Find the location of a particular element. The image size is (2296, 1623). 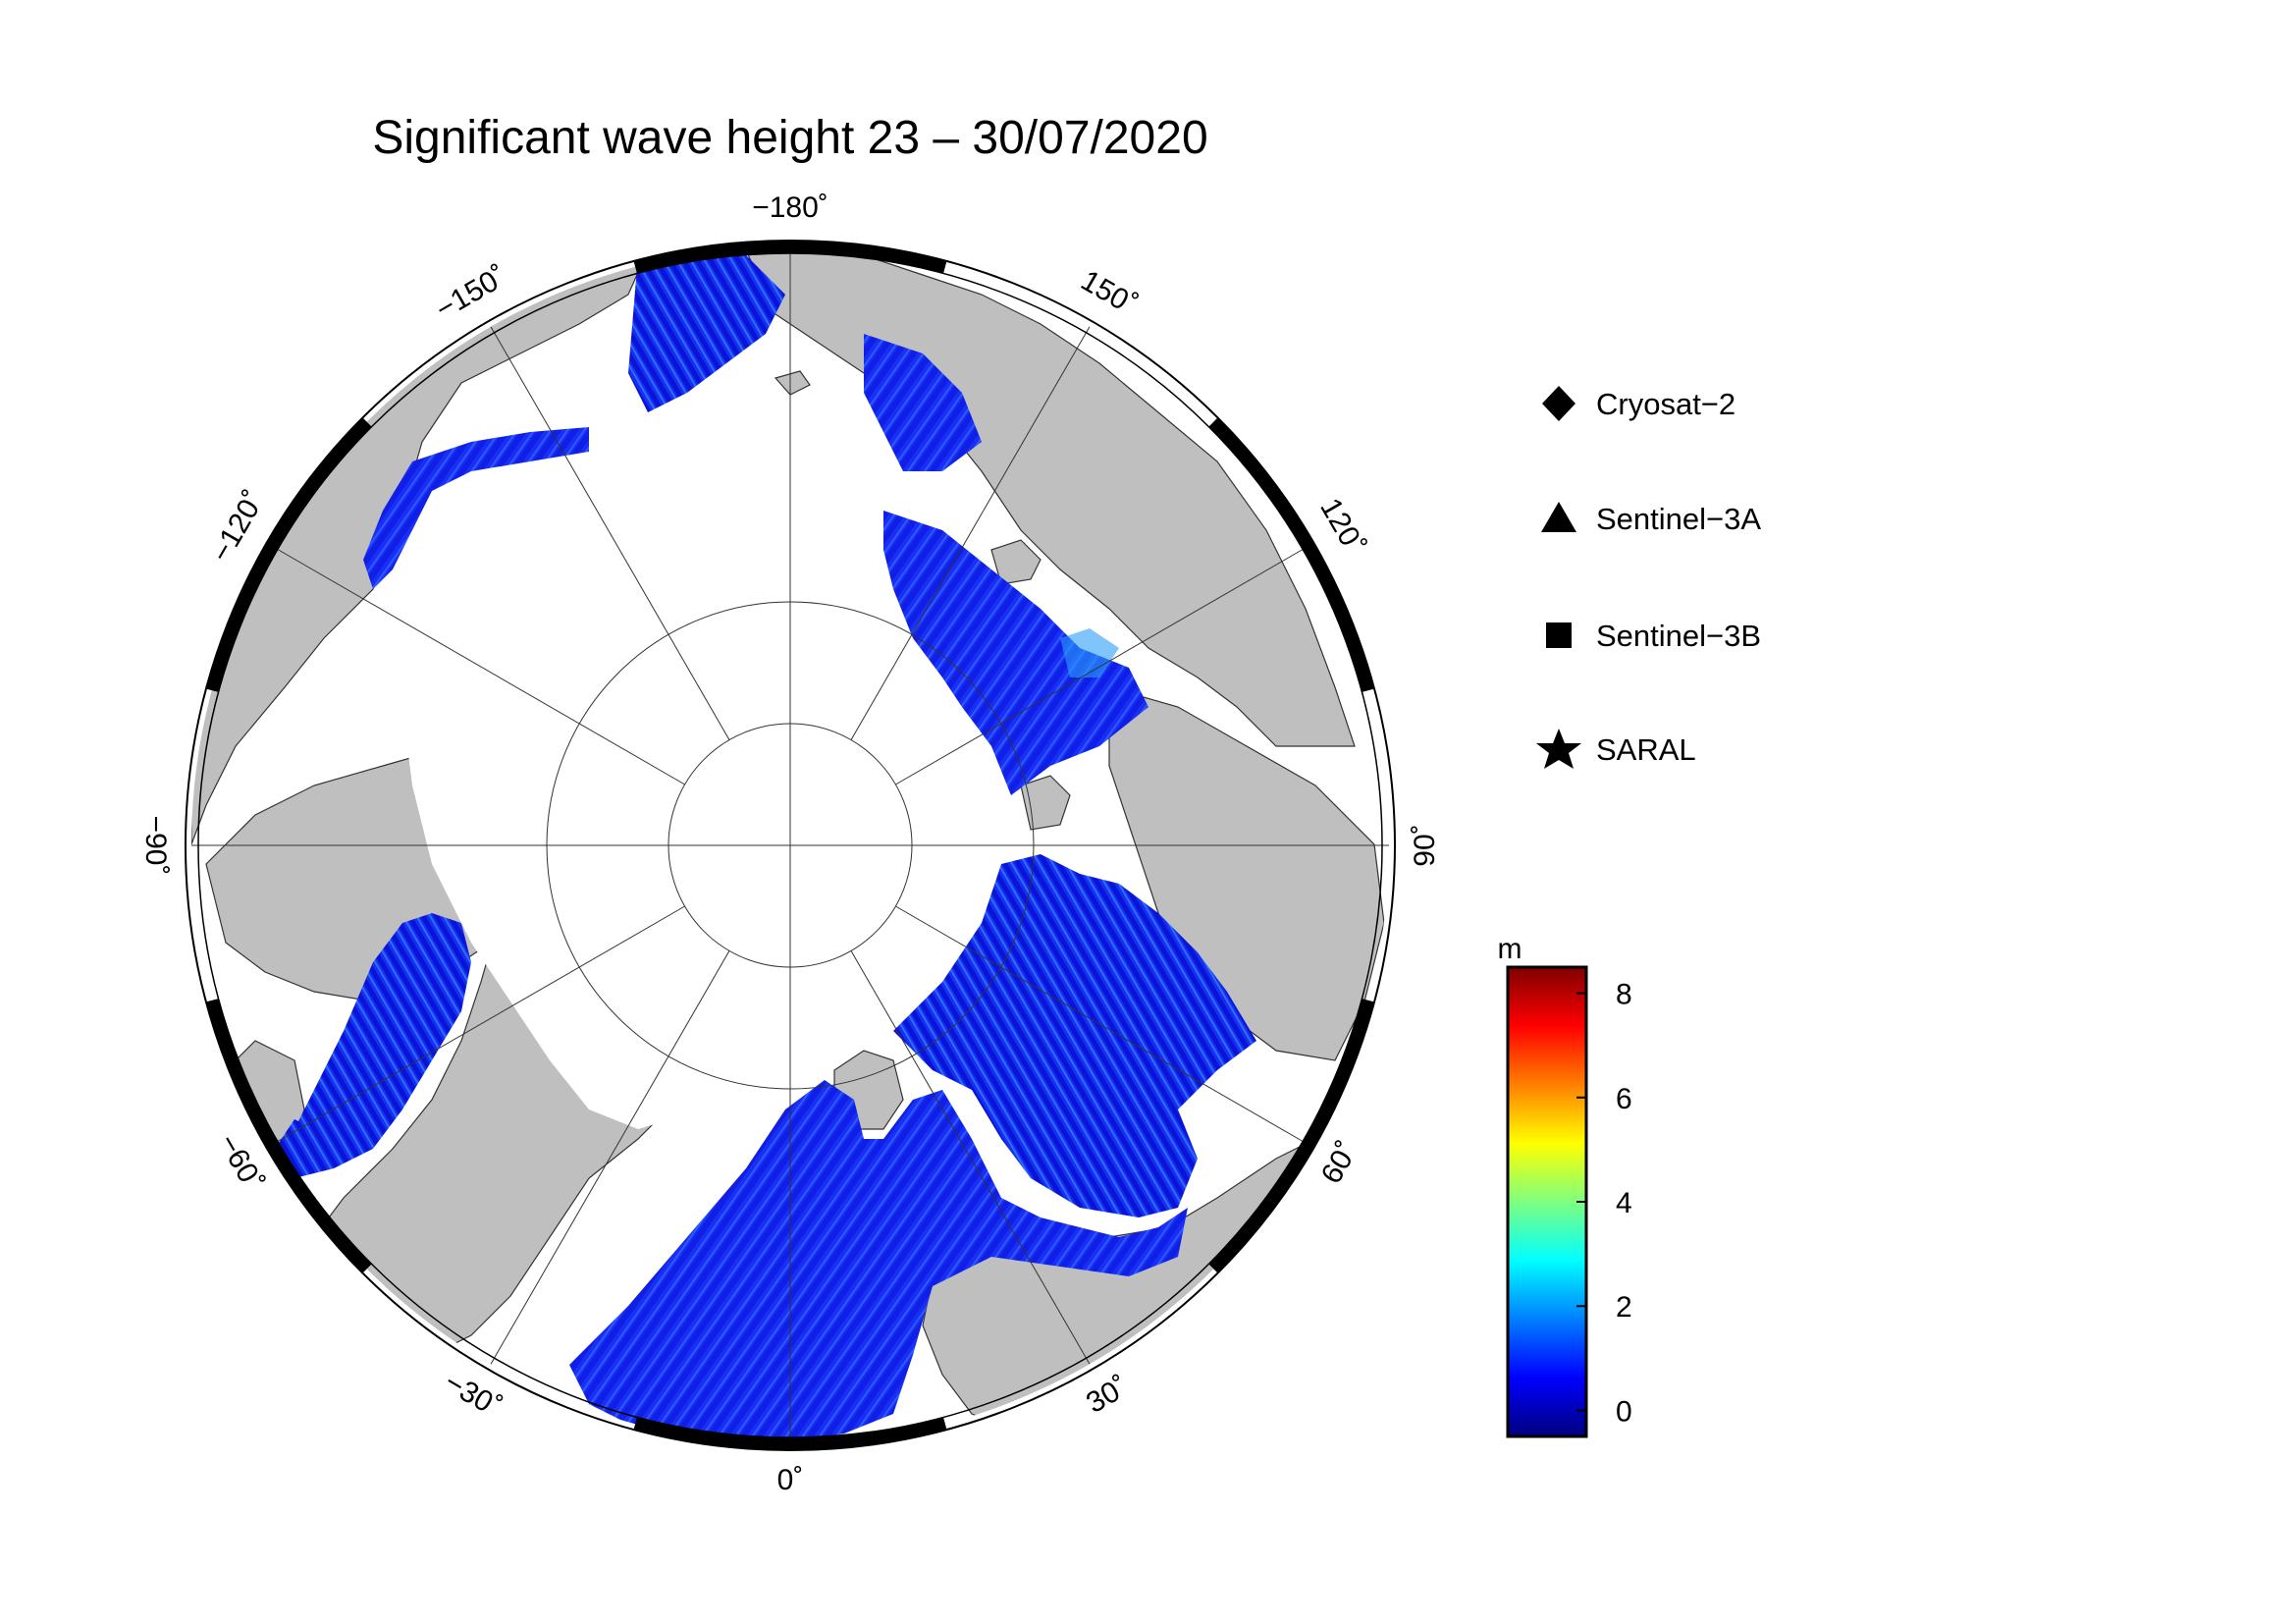

legend-label-sentinel-3b: Sentinel−3B is located at coordinates (1678, 636).